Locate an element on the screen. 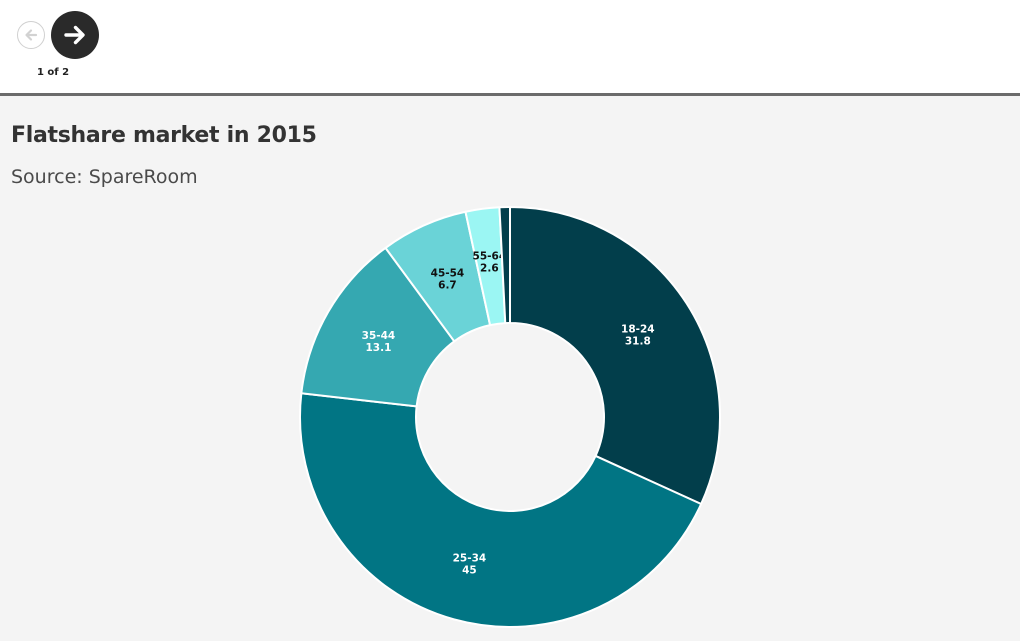 This screenshot has width=1020, height=641. next-button is located at coordinates (75, 35).